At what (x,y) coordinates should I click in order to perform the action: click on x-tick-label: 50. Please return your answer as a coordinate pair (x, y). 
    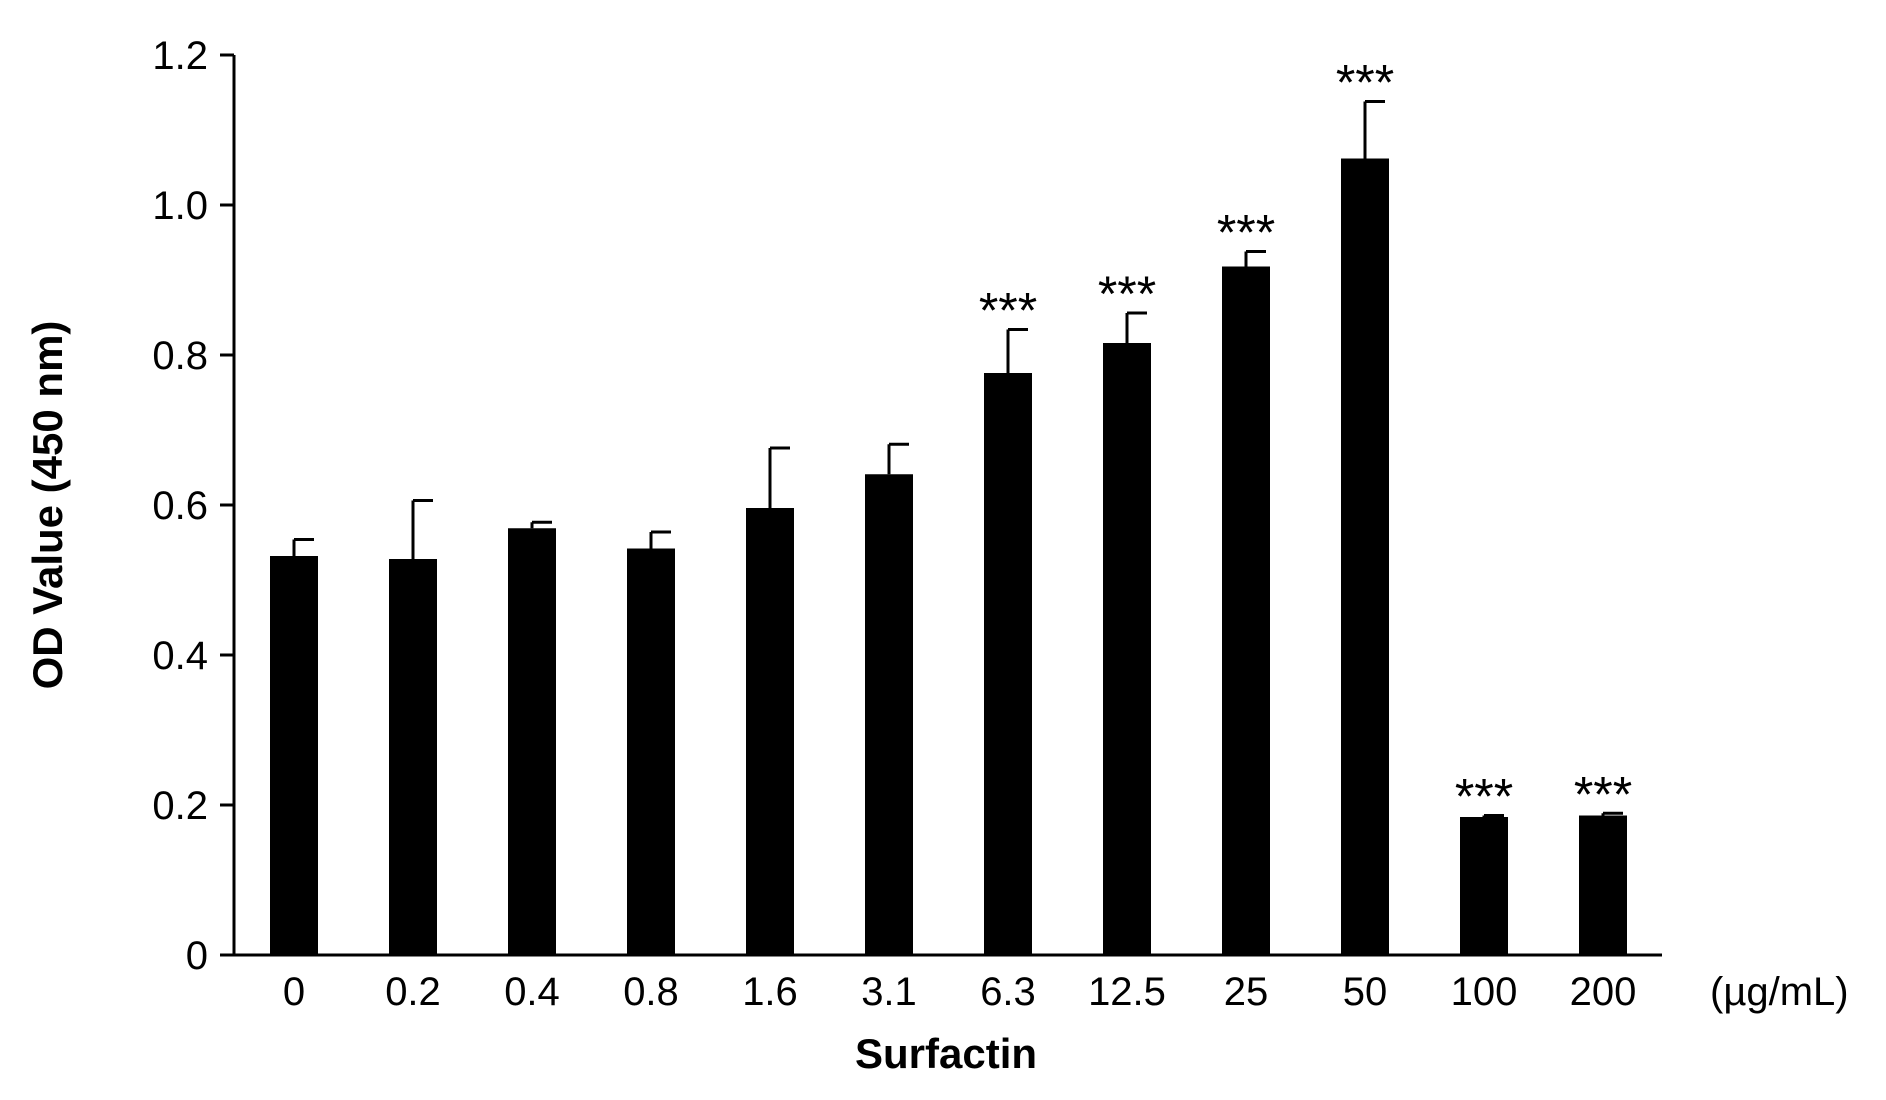
    Looking at the image, I should click on (1365, 992).